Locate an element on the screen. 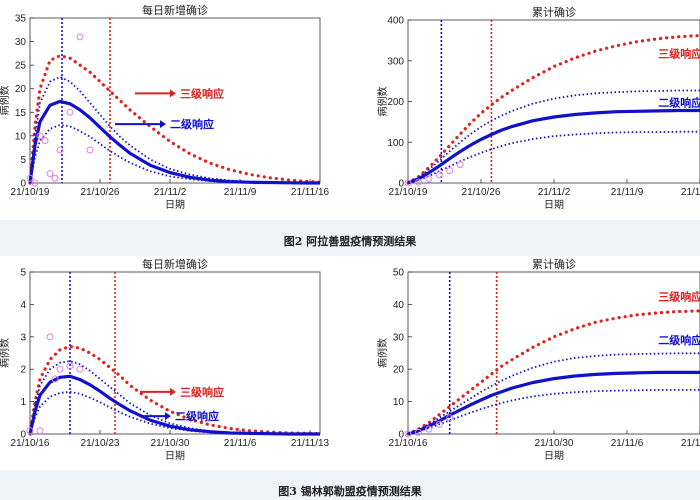 The image size is (700, 500). y-tick-label: 35 is located at coordinates (21, 19).